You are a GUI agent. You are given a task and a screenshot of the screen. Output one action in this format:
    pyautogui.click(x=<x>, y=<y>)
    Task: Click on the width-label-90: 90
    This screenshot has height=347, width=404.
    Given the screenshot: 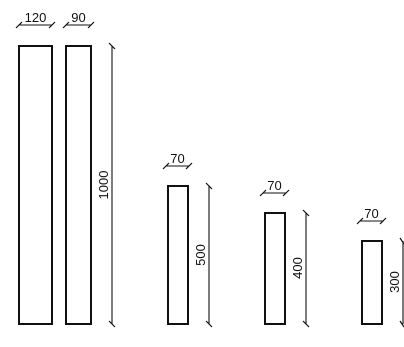 What is the action you would take?
    pyautogui.click(x=78, y=17)
    